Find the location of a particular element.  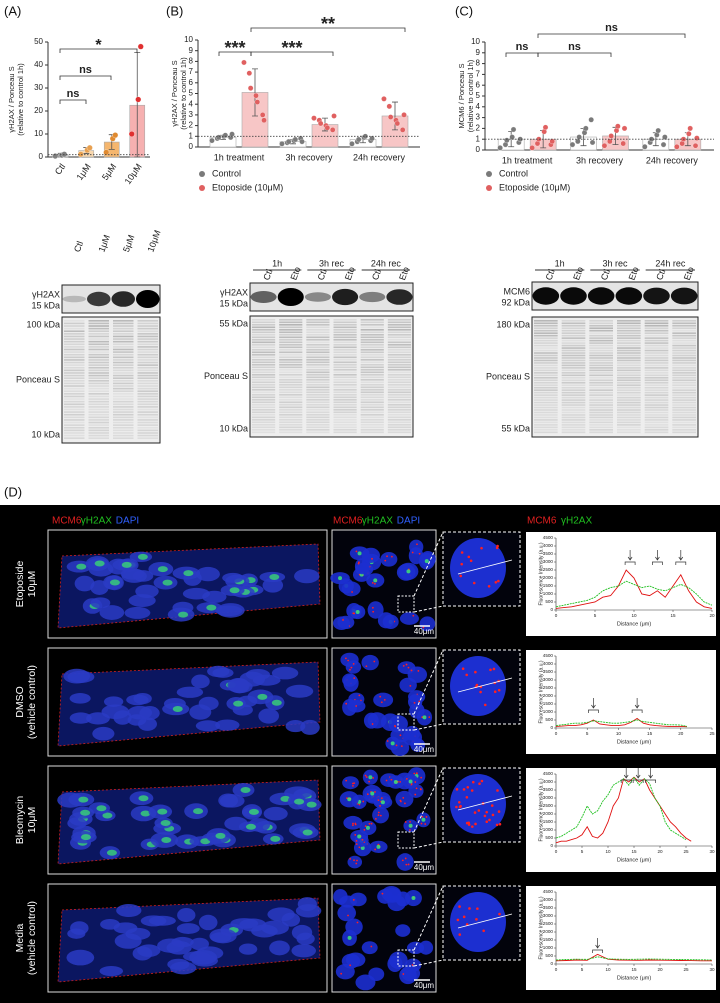

y-tick-label: 30 is located at coordinates (38, 87).